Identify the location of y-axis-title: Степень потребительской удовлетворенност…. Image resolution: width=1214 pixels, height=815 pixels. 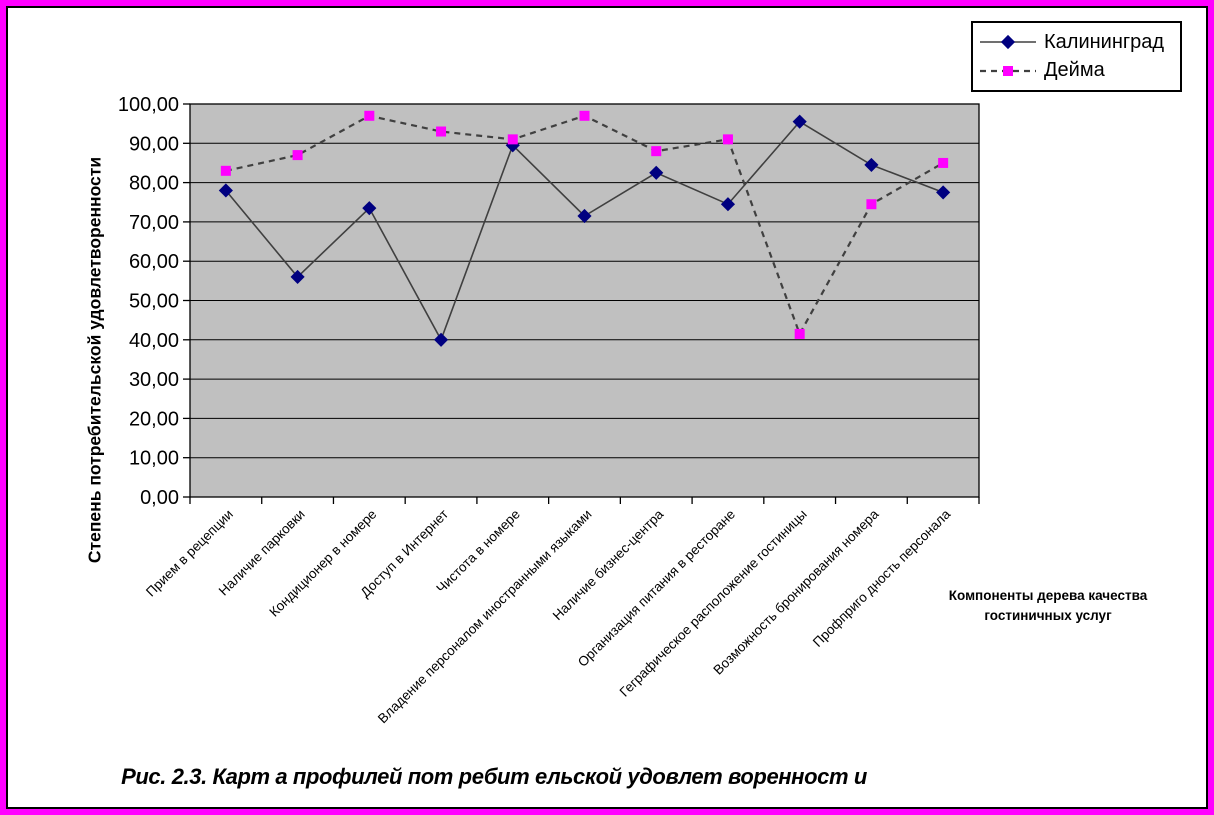
(94, 360).